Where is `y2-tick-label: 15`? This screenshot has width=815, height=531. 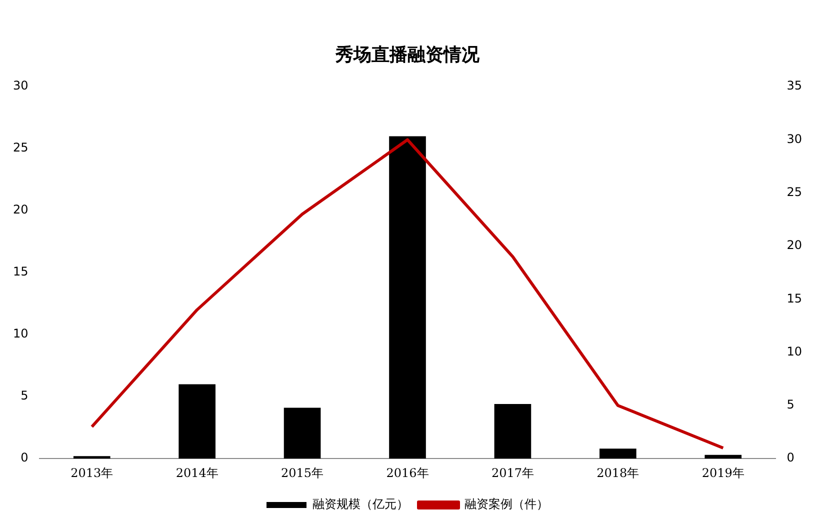 y2-tick-label: 15 is located at coordinates (794, 298).